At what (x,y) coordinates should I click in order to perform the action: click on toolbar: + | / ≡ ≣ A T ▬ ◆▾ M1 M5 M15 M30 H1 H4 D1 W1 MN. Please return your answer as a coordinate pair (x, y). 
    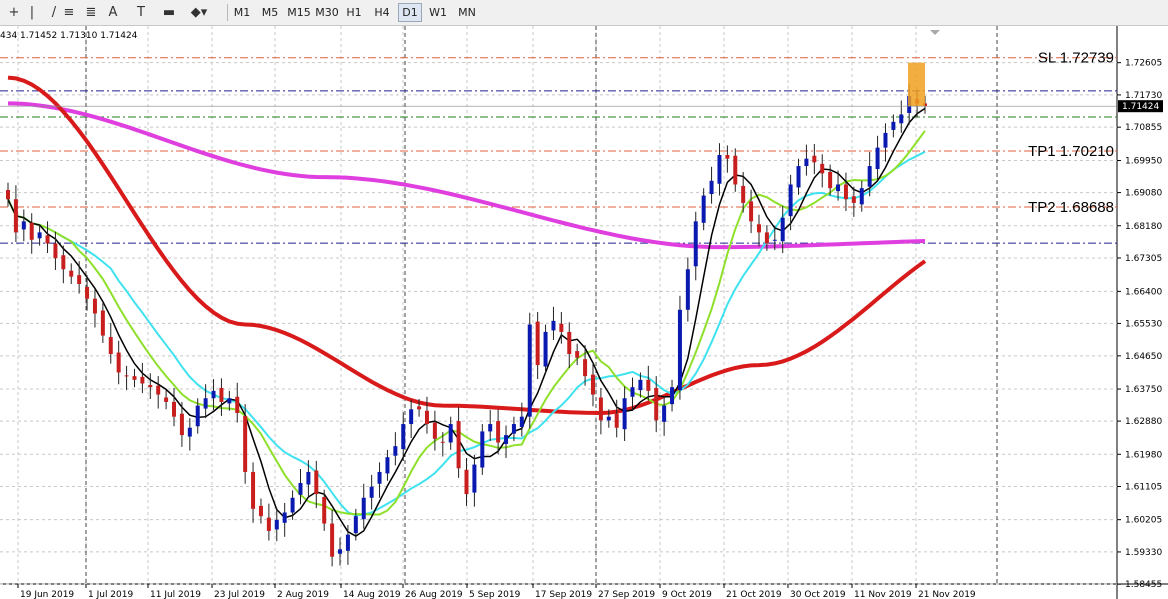
    Looking at the image, I should click on (584, 13).